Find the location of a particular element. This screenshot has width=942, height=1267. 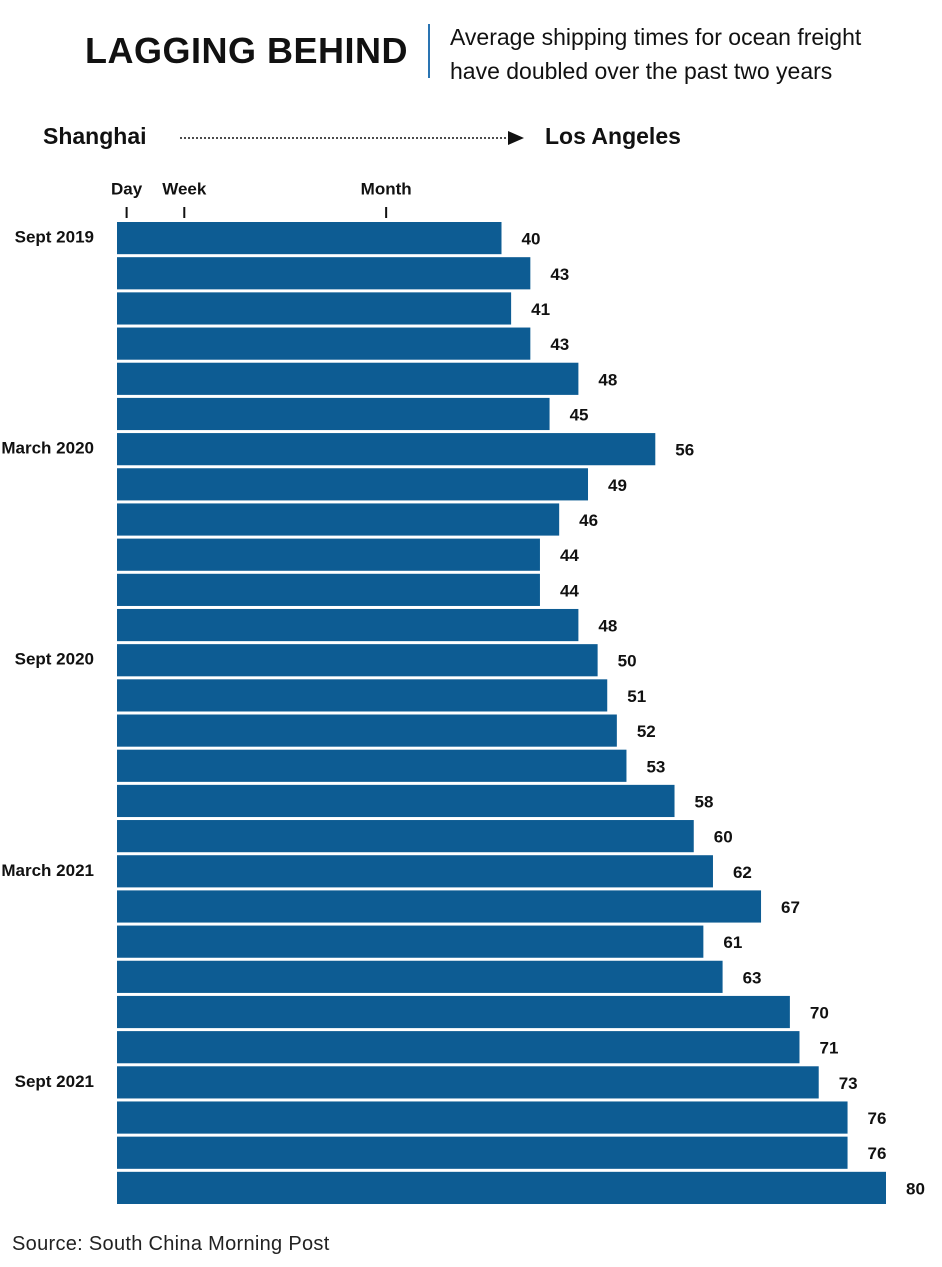

value-label: 70 is located at coordinates (819, 1013).